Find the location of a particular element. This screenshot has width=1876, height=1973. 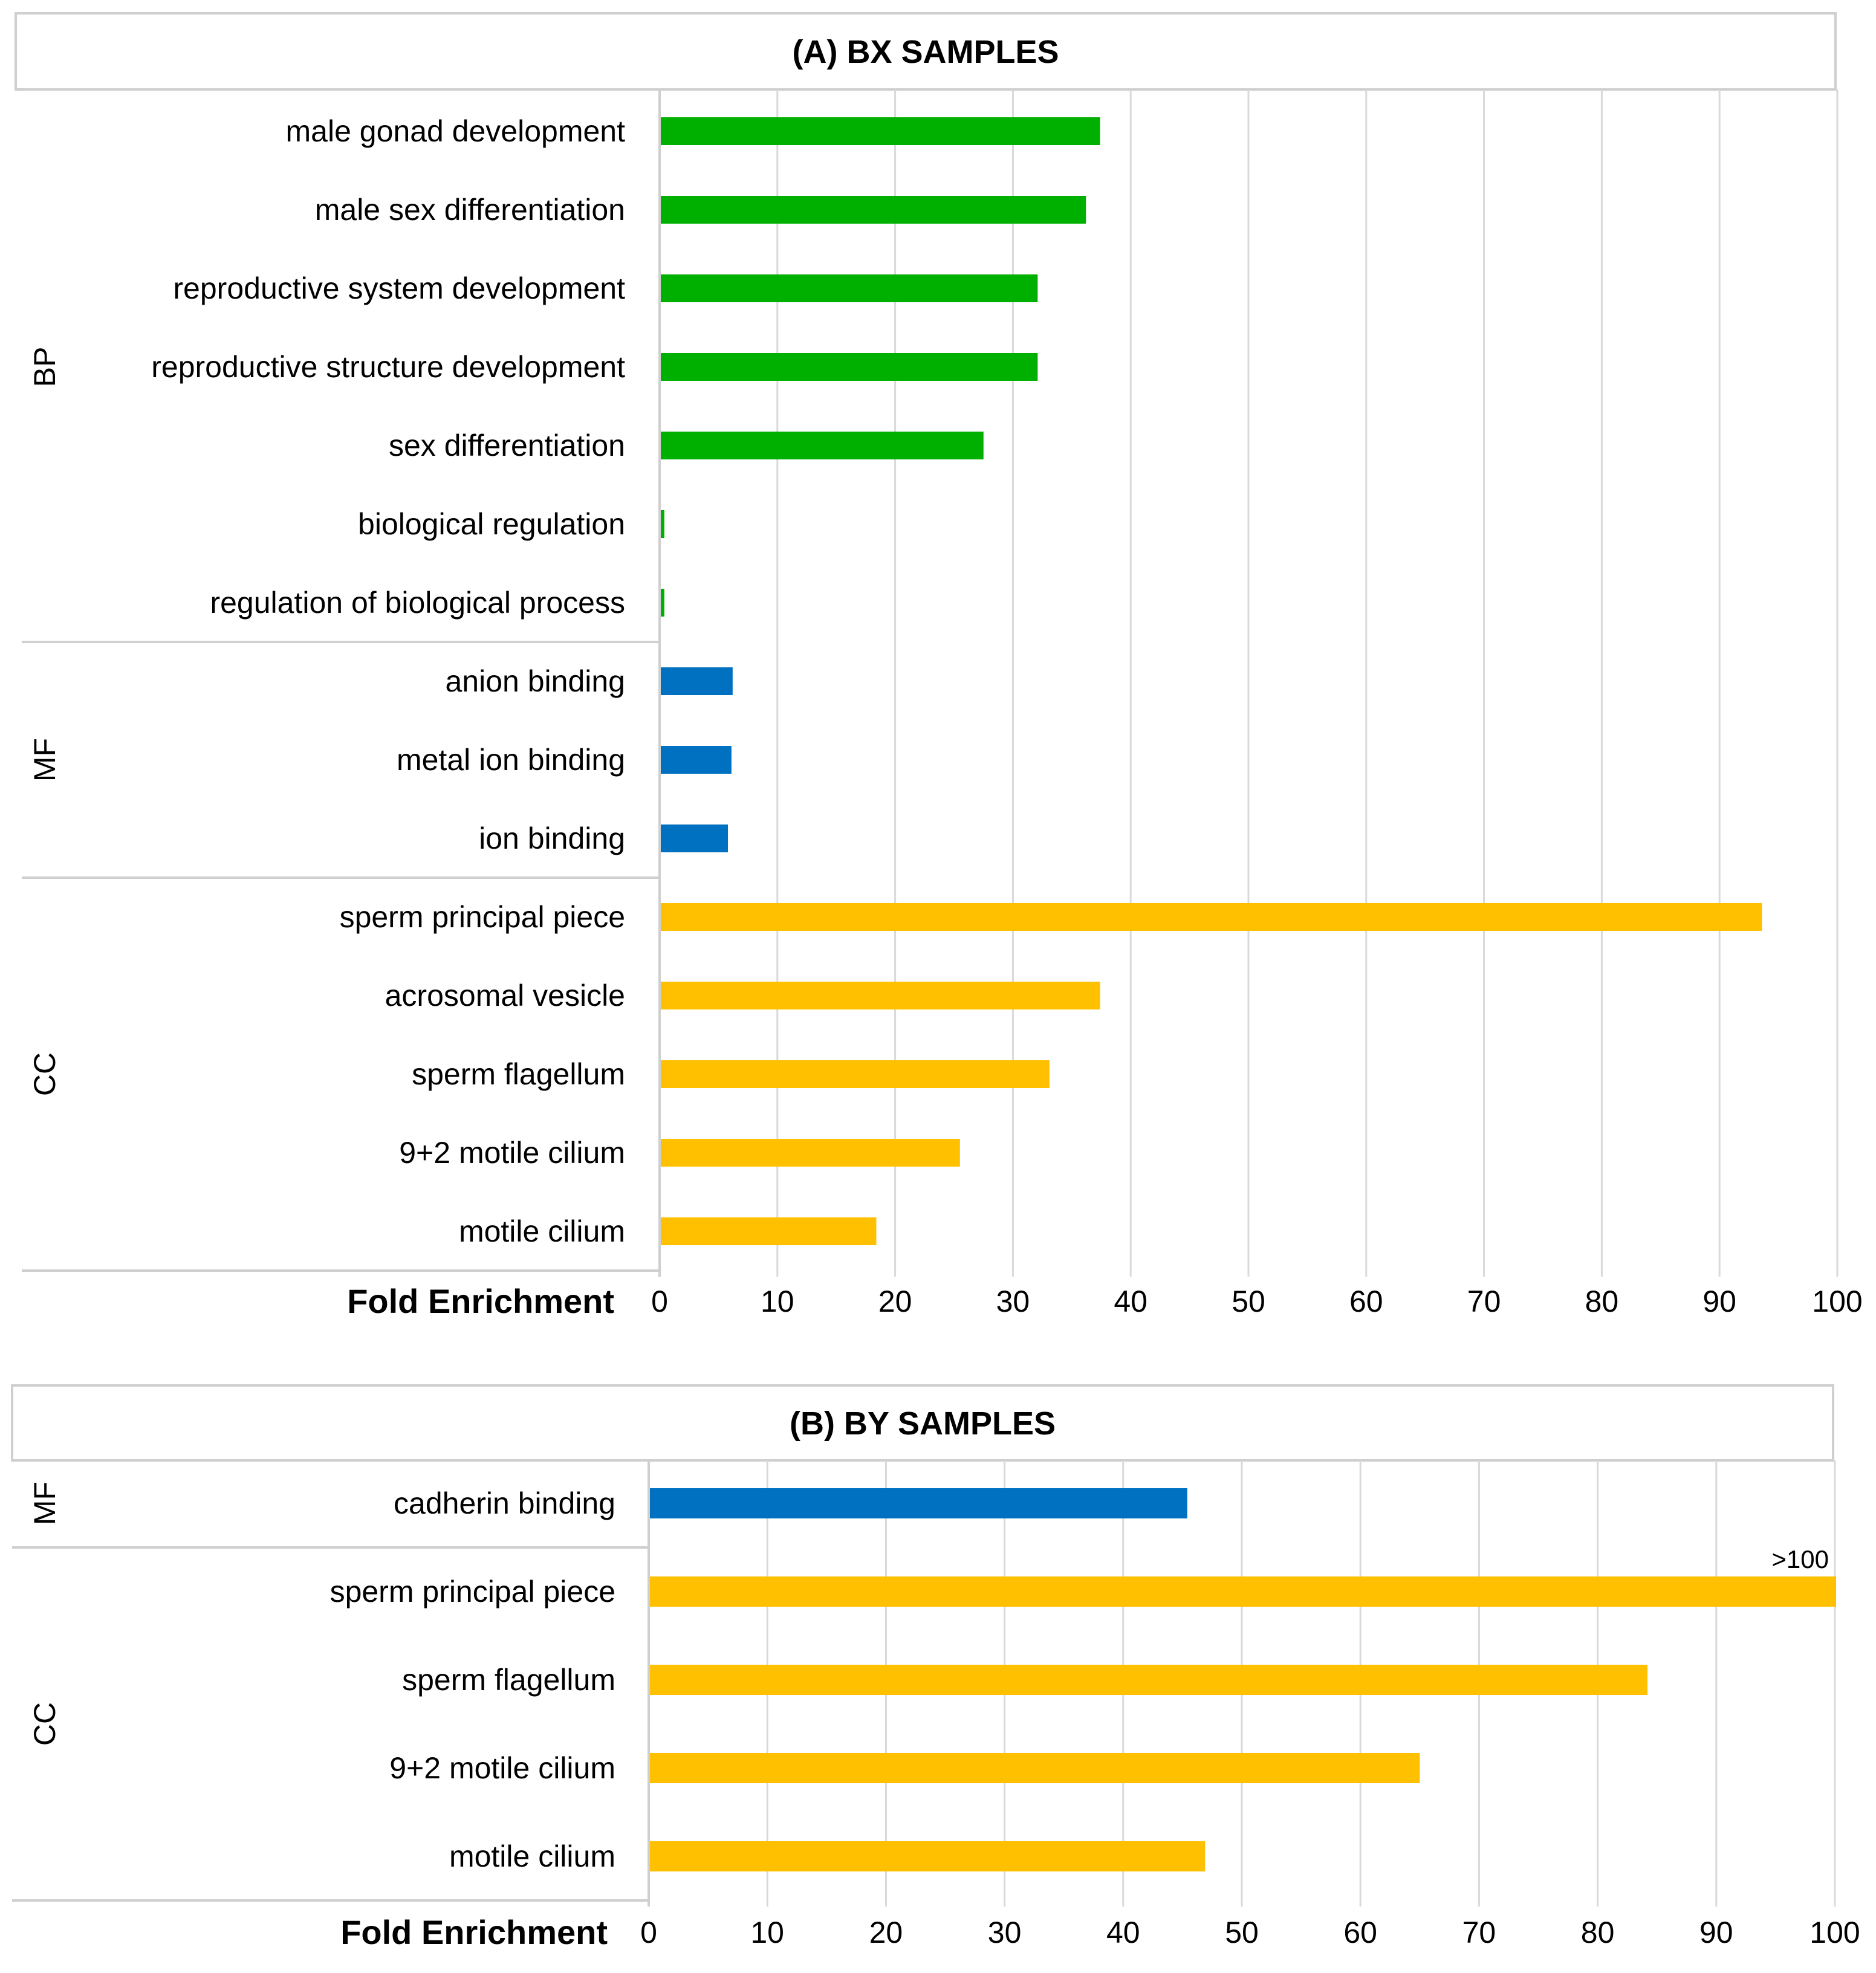

category-label: male gonad development is located at coordinates (456, 131).